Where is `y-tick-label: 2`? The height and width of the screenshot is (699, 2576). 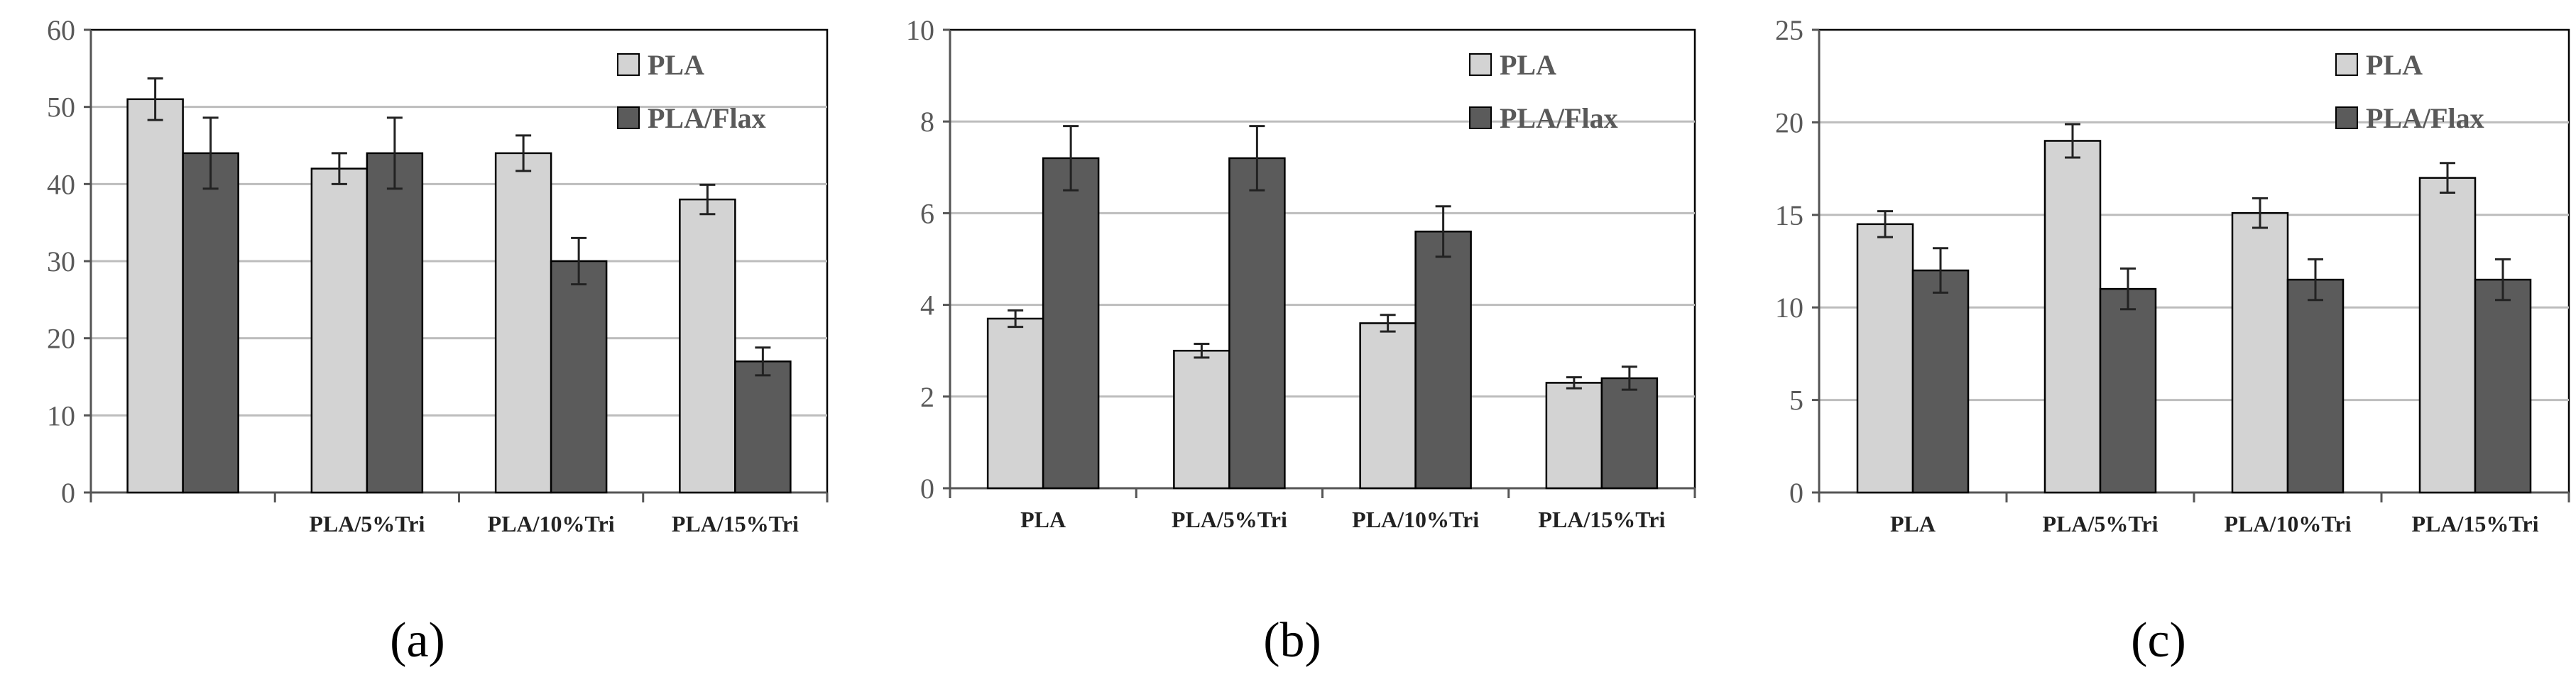
y-tick-label: 2 is located at coordinates (927, 397).